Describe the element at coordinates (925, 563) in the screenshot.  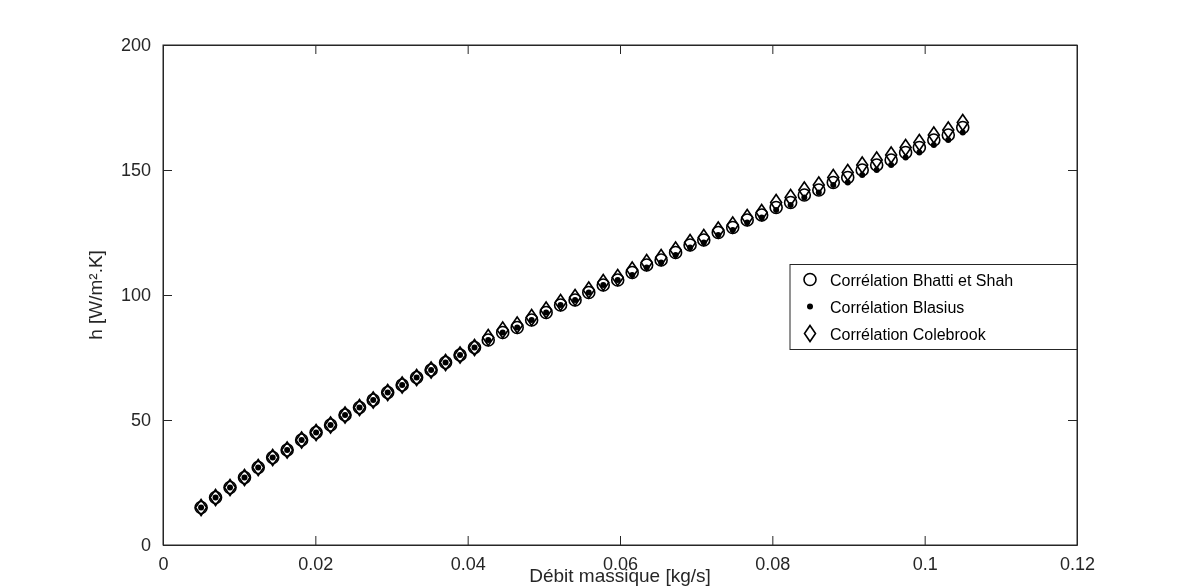
I see `x-tick-label: 0.1` at that location.